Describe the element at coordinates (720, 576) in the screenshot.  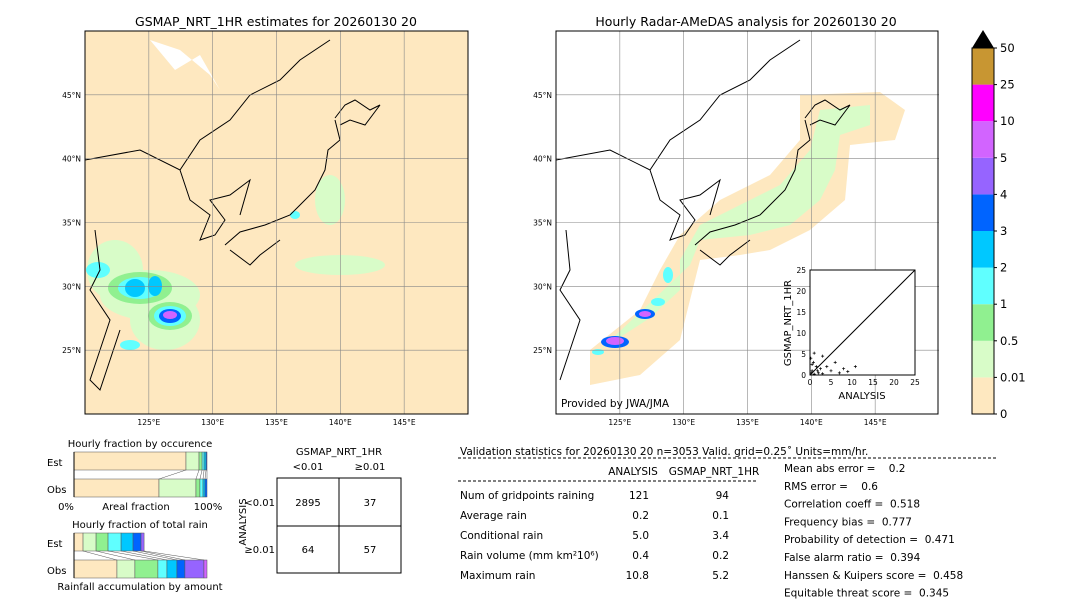
I see `stat-gsmap-value: 5.2` at that location.